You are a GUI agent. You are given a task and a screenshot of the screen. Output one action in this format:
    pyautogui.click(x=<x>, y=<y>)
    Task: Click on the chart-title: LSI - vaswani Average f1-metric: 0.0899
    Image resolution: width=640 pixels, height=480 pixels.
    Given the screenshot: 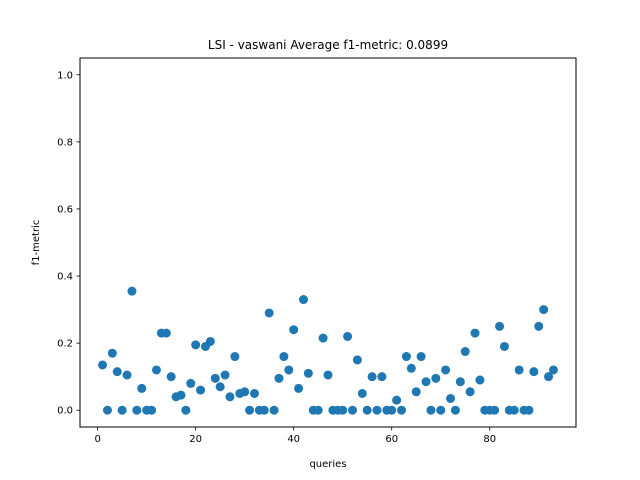 What is the action you would take?
    pyautogui.click(x=328, y=45)
    